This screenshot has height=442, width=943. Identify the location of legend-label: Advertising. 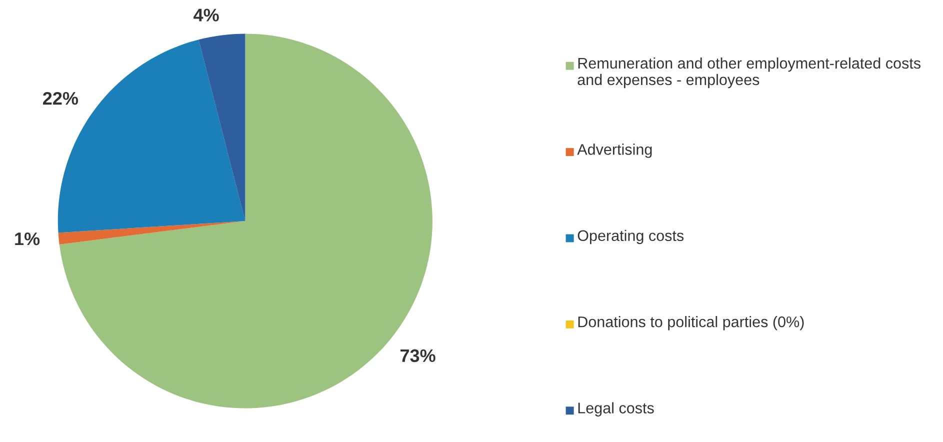
(614, 151).